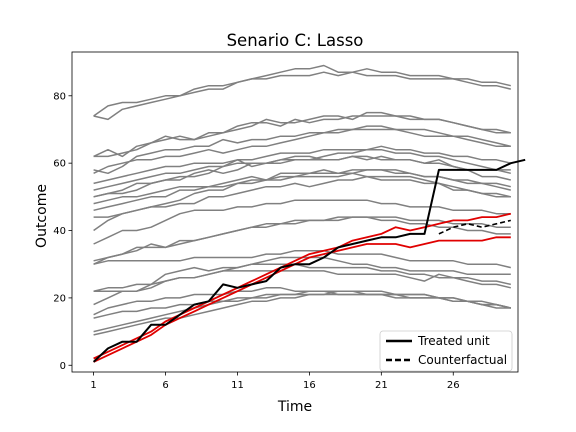 The image size is (576, 432). Describe the element at coordinates (93, 385) in the screenshot. I see `x-tick-label: 1` at that location.